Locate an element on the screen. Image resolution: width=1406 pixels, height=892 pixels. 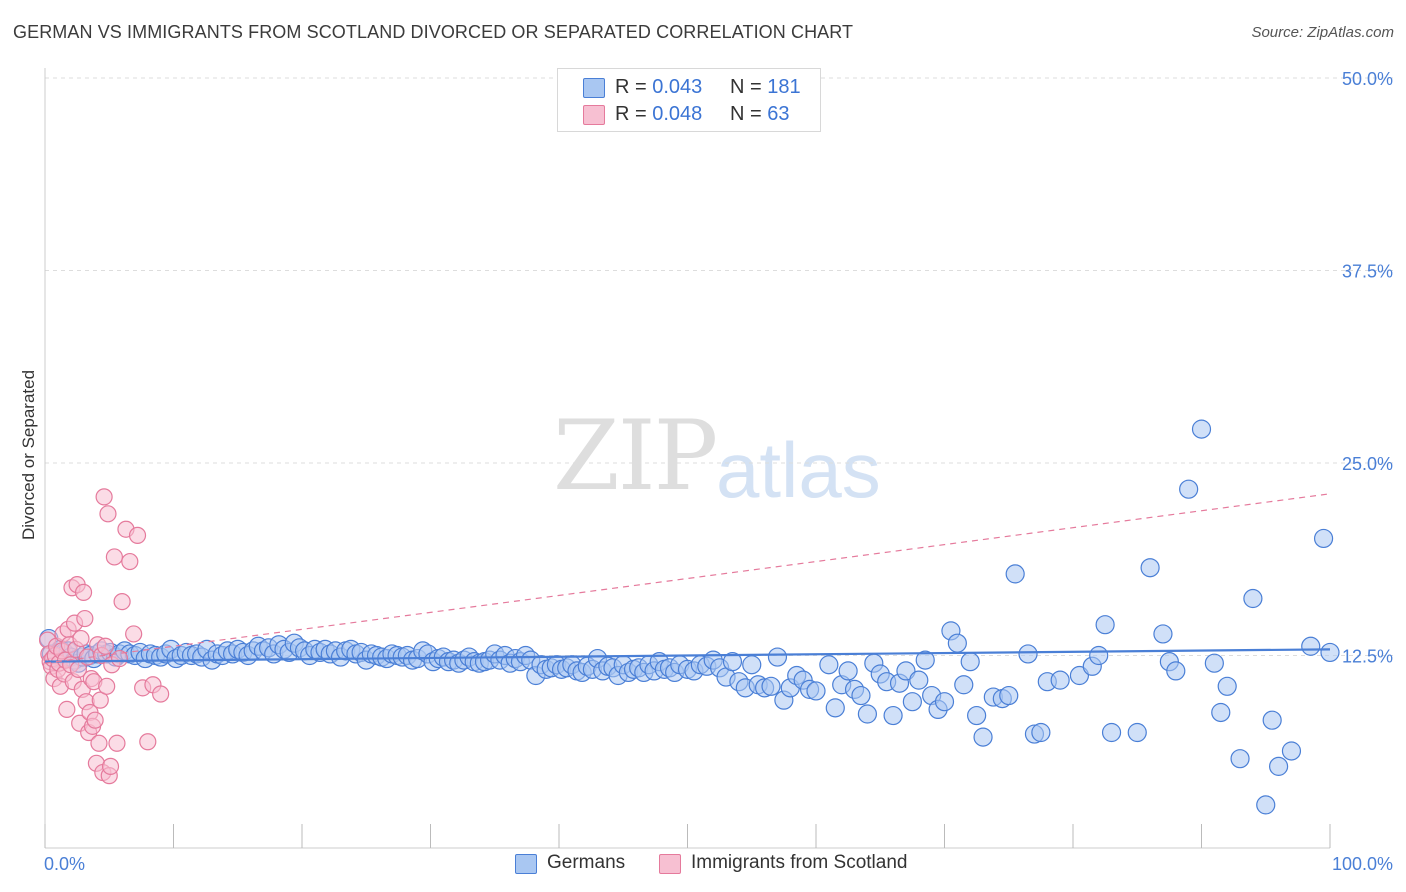
x-tick-label-right: 100.0% is located at coordinates (1362, 864).